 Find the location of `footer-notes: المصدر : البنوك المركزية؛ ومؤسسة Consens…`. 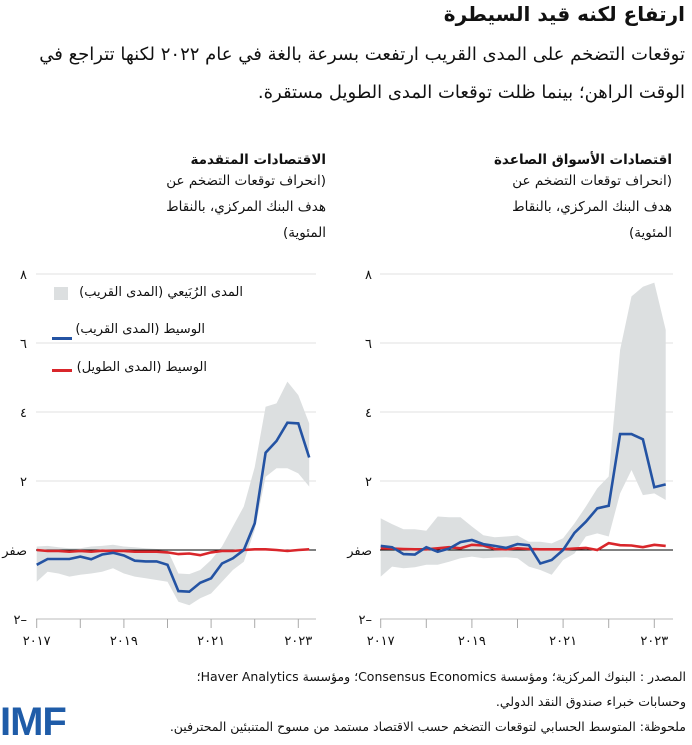

footer-notes: المصدر : البنوك المركزية؛ ومؤسسة Consens… is located at coordinates (406, 701).